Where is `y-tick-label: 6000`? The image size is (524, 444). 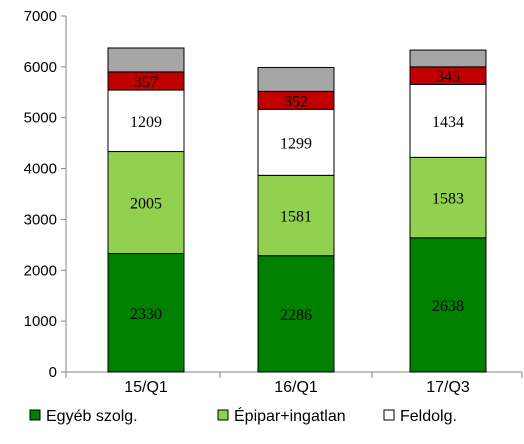
y-tick-label: 6000 is located at coordinates (40, 67).